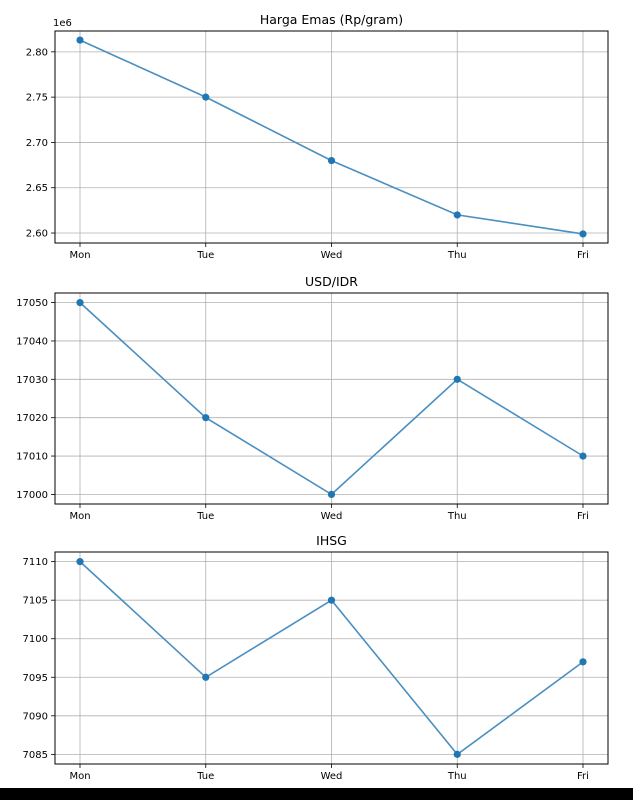 Image resolution: width=633 pixels, height=800 pixels. What do you see at coordinates (35, 755) in the screenshot?
I see `y-tick-label: 7085` at bounding box center [35, 755].